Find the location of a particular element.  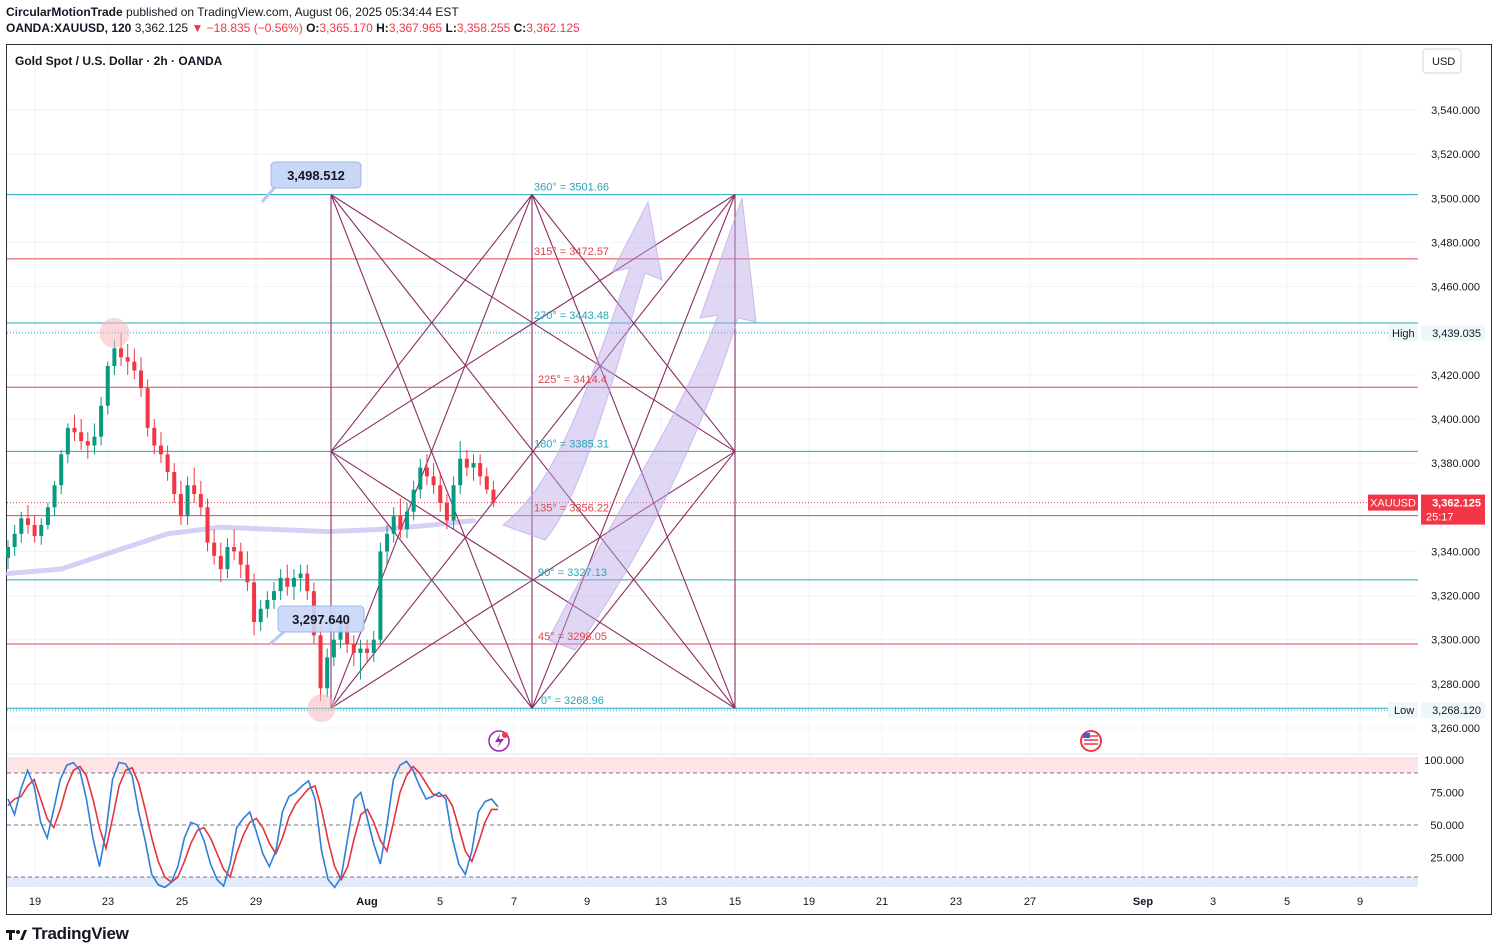

time-tick-label: Sep is located at coordinates (1143, 902).